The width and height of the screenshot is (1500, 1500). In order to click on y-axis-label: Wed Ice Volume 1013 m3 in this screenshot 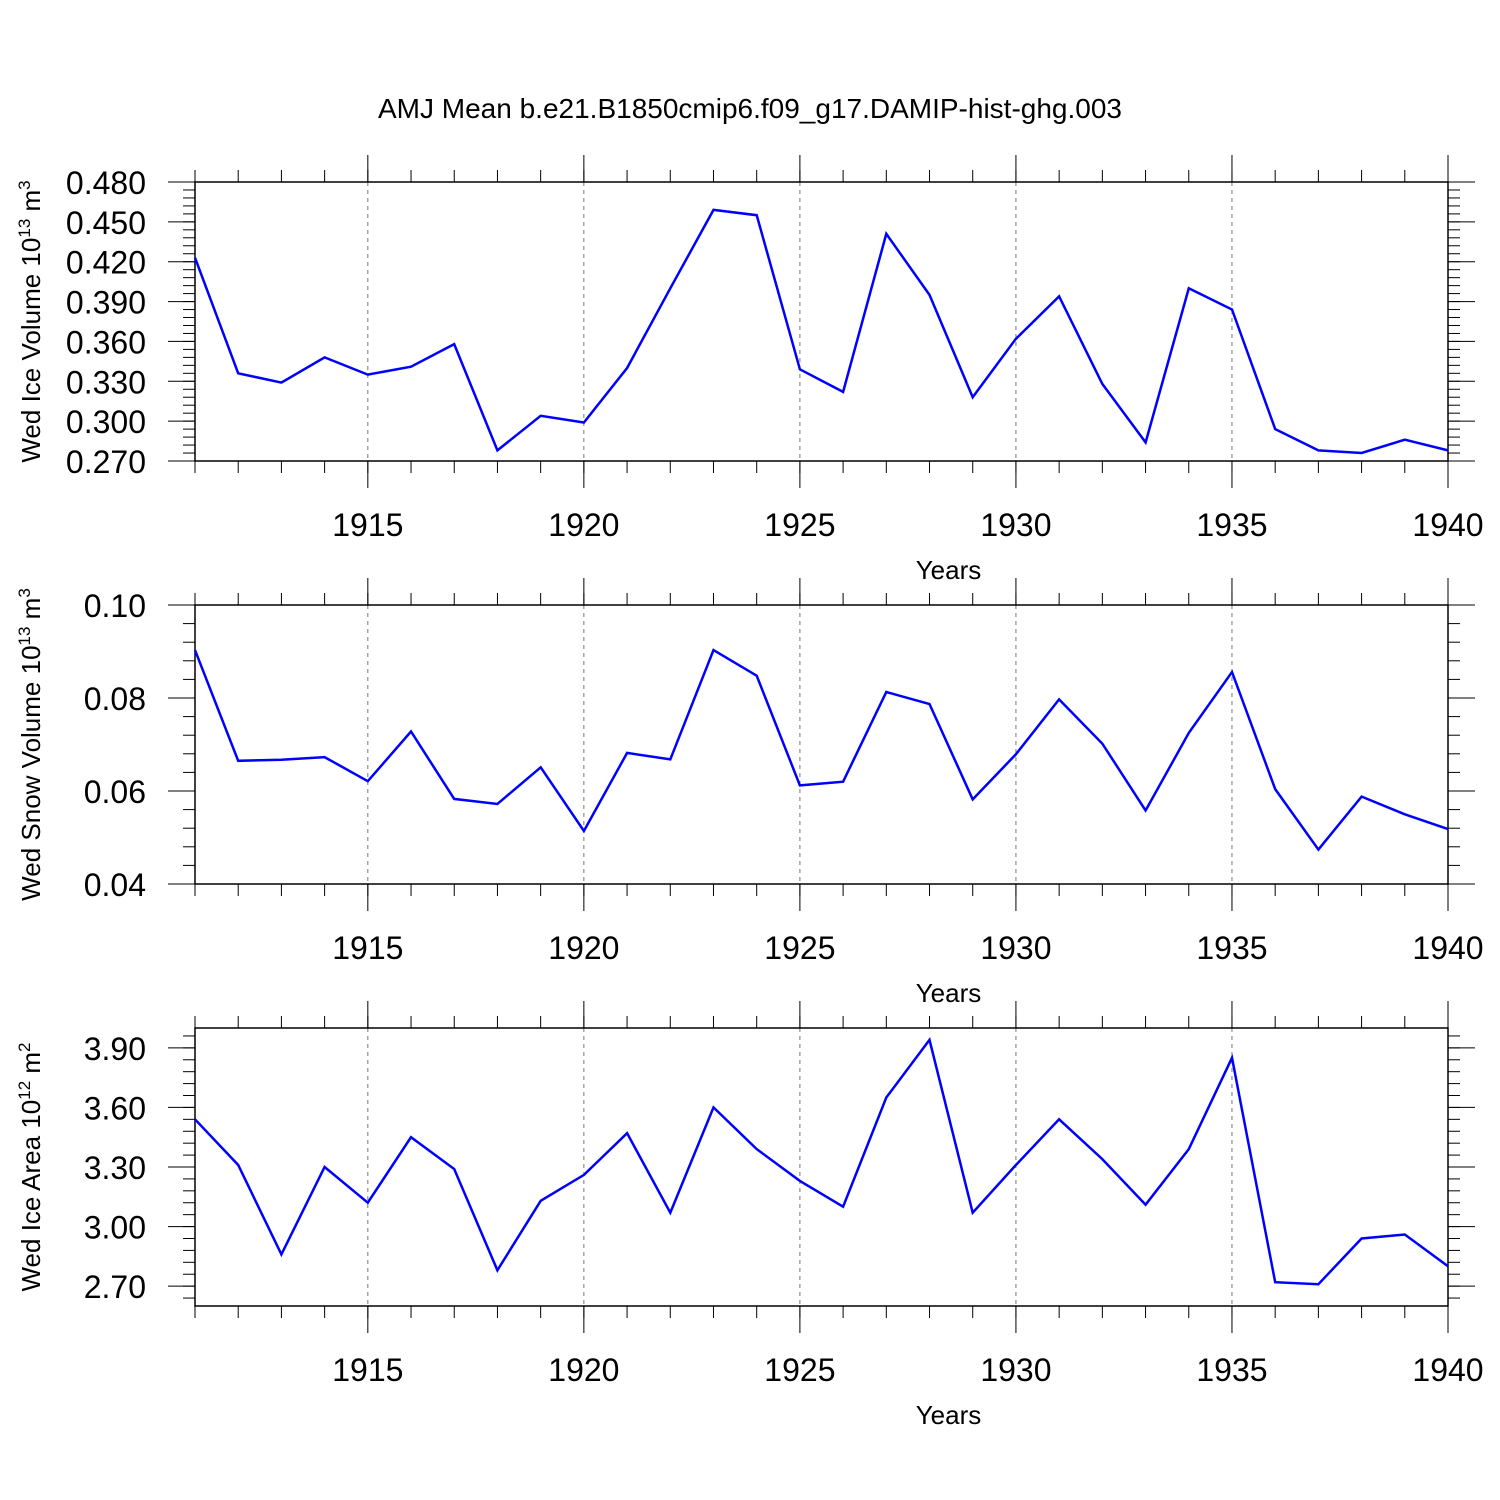, I will do `click(30, 321)`.